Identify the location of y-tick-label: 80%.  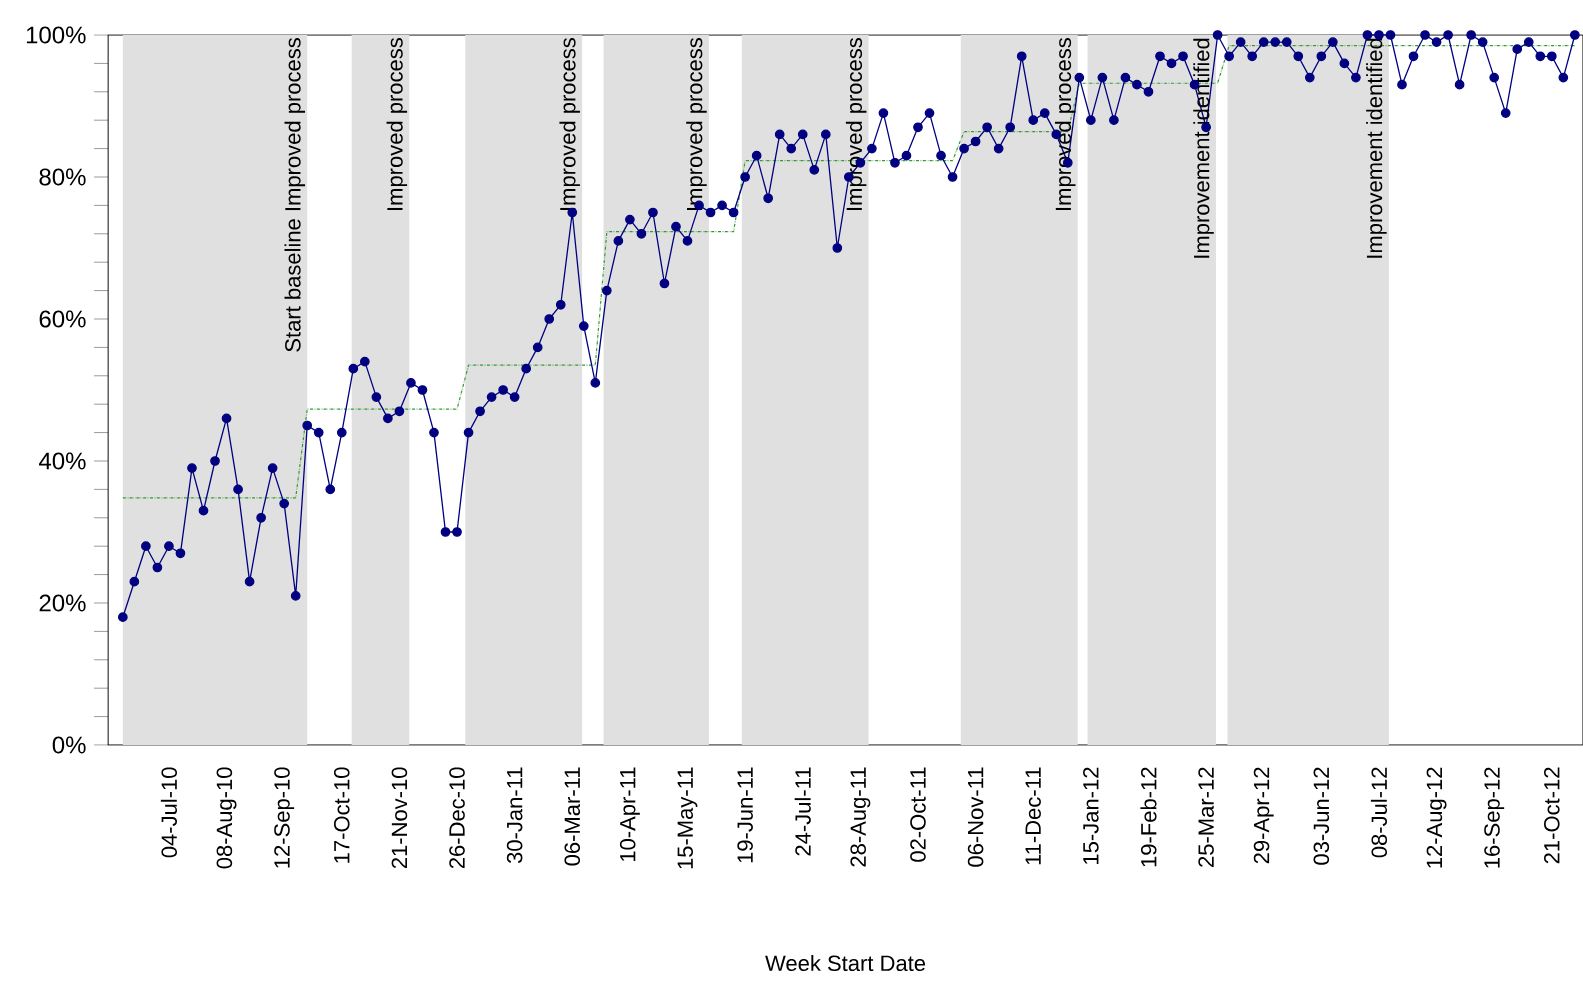
(62, 177).